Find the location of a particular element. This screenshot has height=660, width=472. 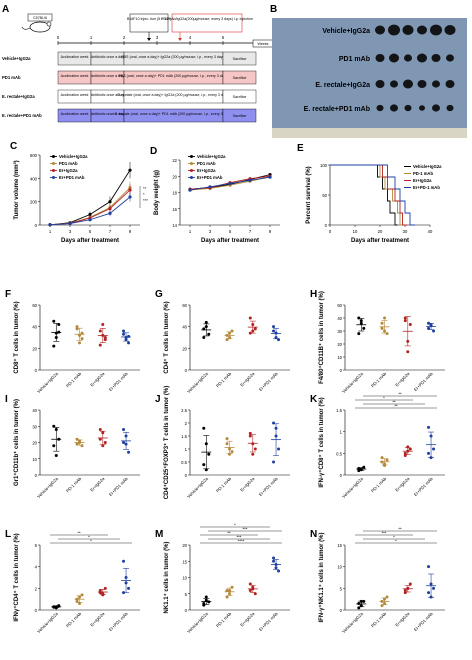

y-tick-label: 400 is located at coordinates (34, 178).